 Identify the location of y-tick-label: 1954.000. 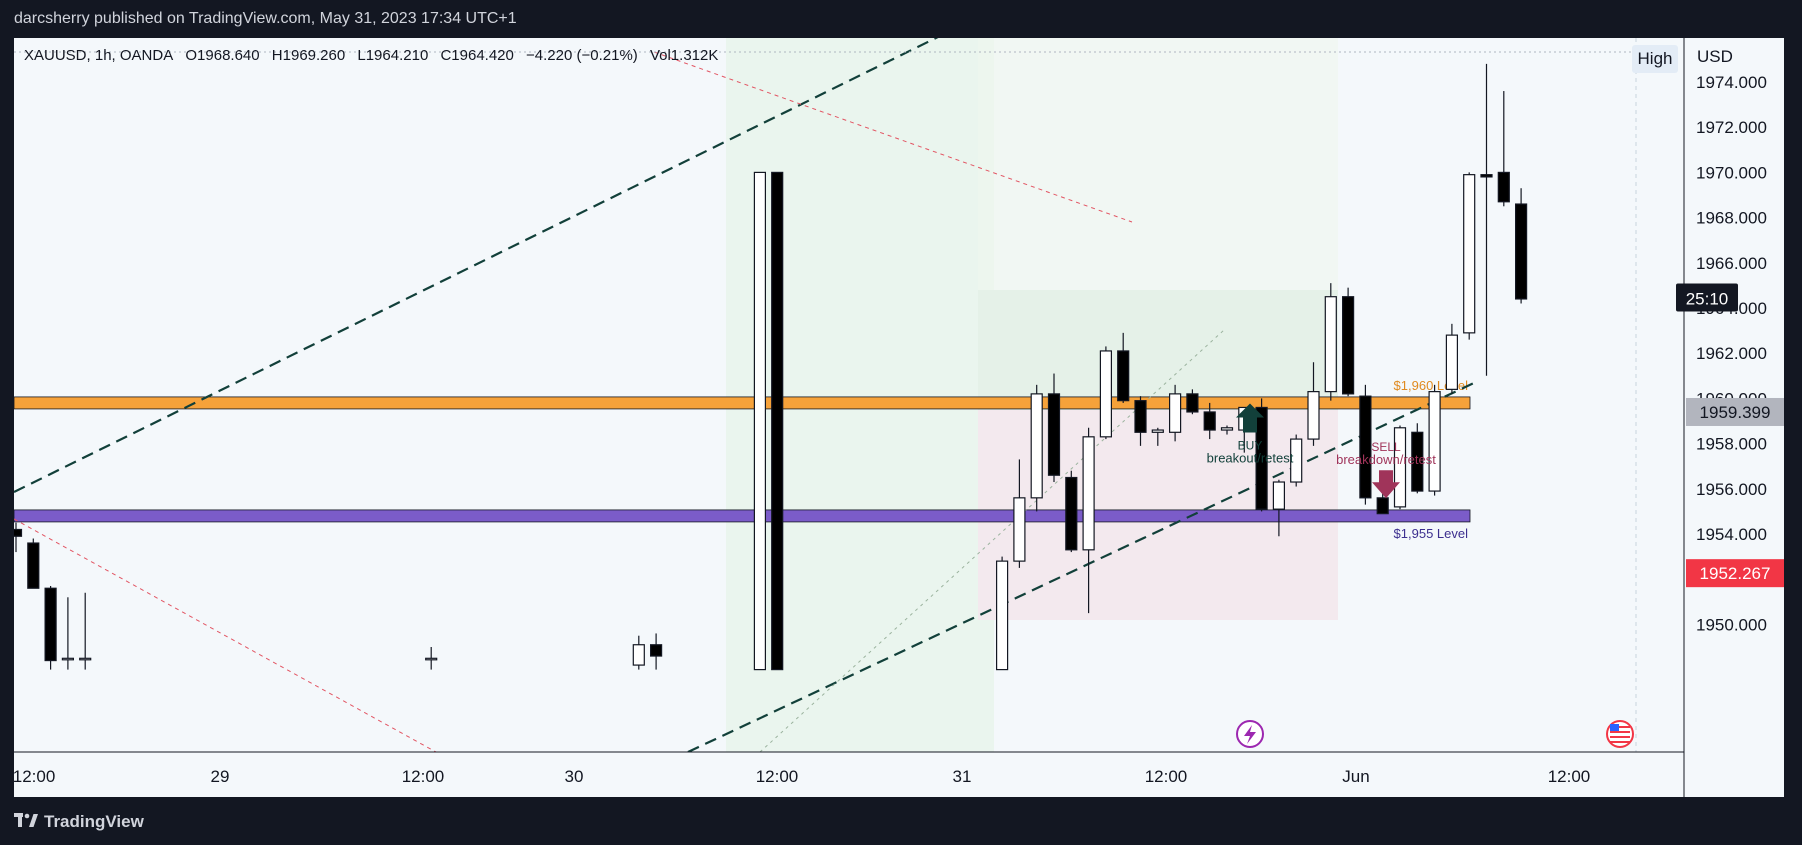
(1731, 534).